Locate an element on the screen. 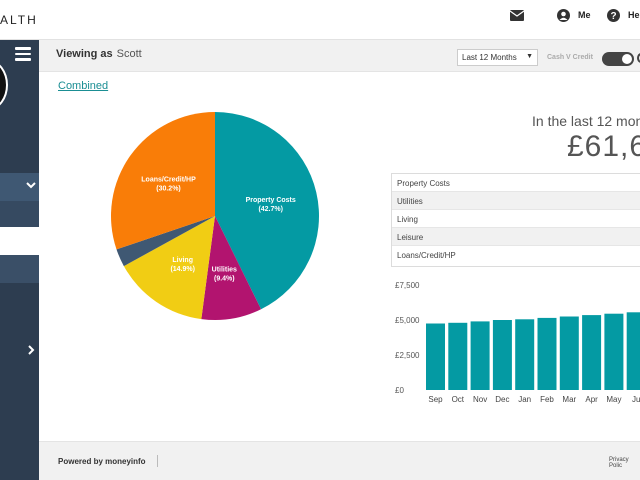 The width and height of the screenshot is (640, 480). list-item: Living is located at coordinates (516, 219).